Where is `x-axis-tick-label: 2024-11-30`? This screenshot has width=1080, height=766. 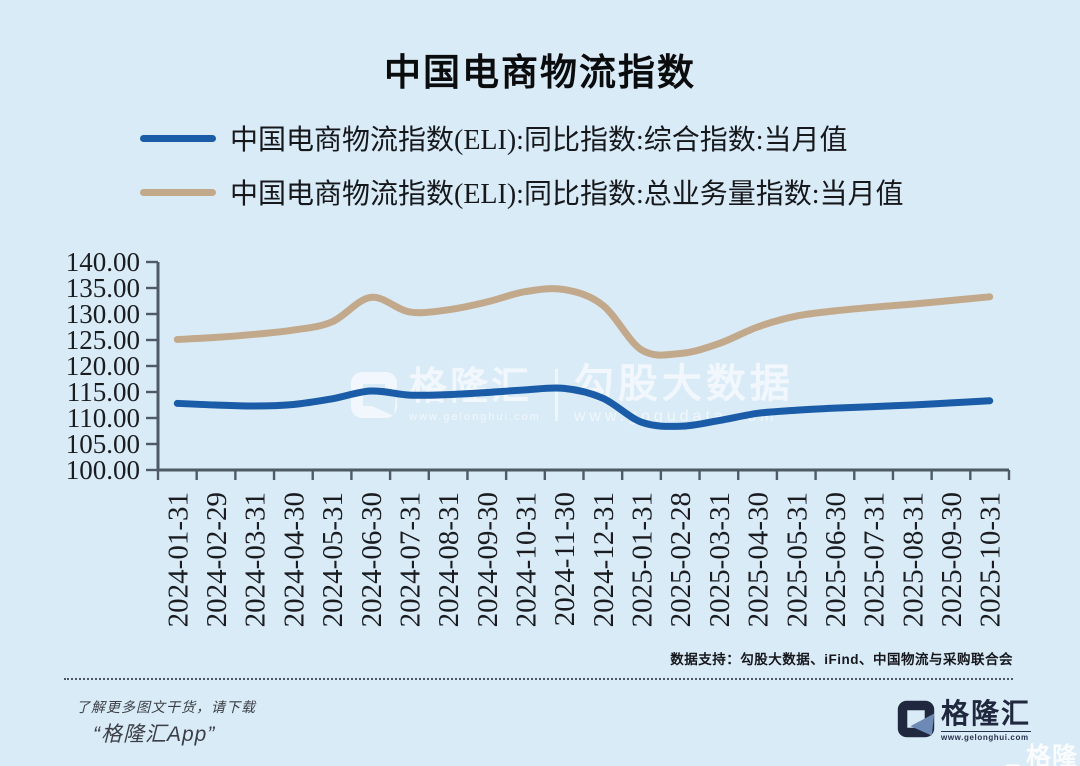 x-axis-tick-label: 2024-11-30 is located at coordinates (565, 559).